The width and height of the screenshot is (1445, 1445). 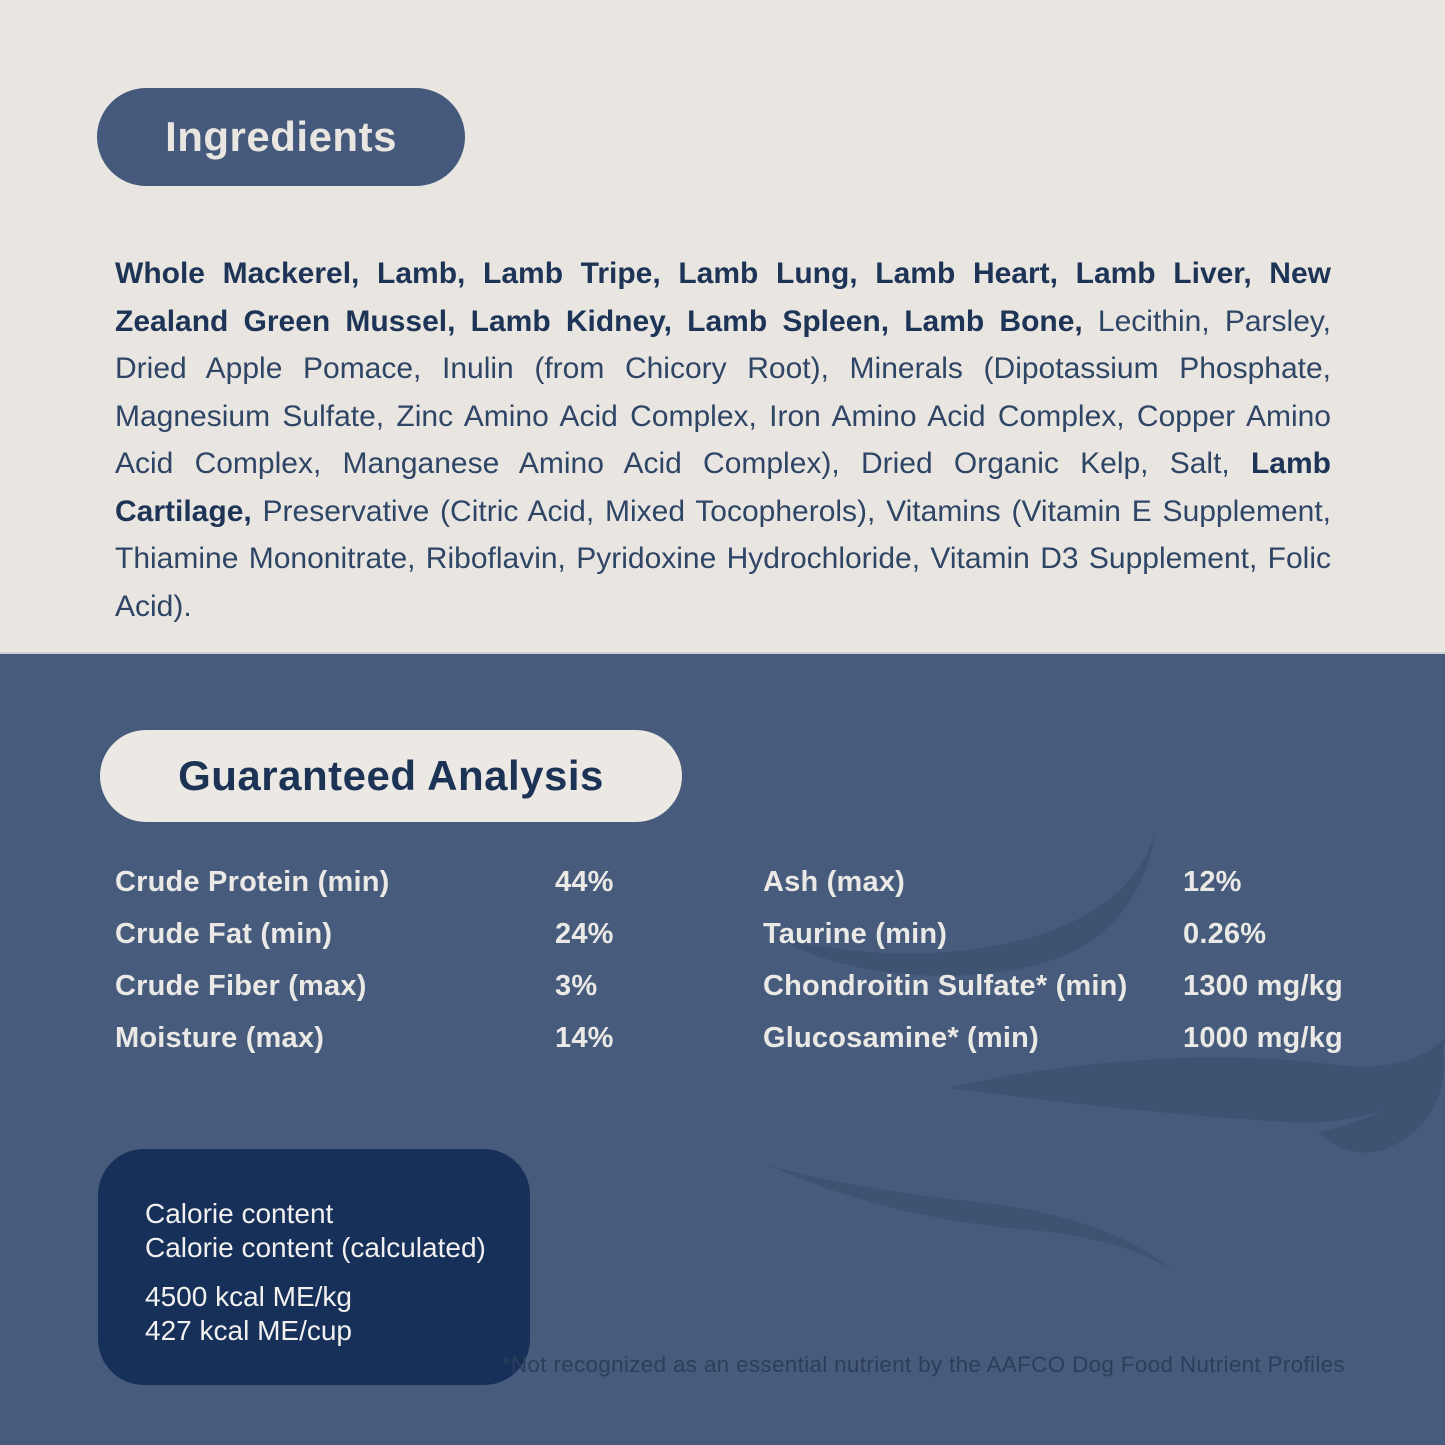 What do you see at coordinates (723, 487) in the screenshot?
I see `ingredients-bold-mid: Lamb Cartilage,` at bounding box center [723, 487].